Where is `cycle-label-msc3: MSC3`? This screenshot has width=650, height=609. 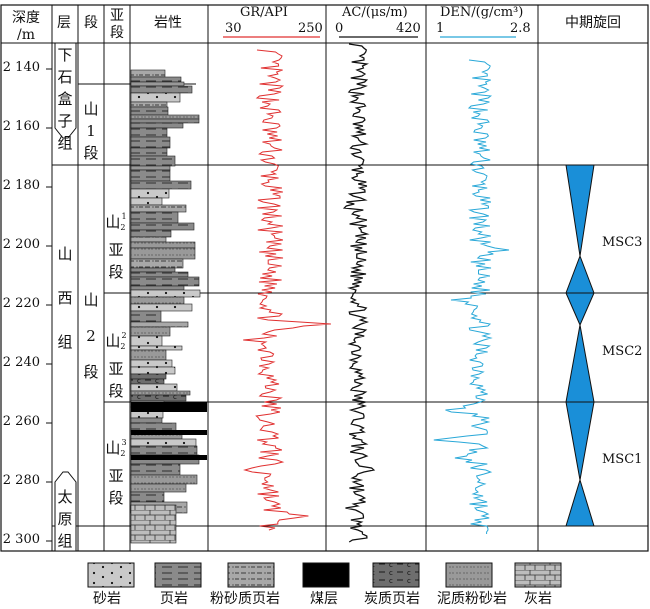 cycle-label-msc3: MSC3 is located at coordinates (622, 242).